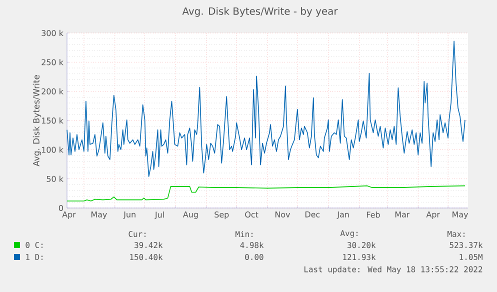  What do you see at coordinates (37, 120) in the screenshot?
I see `y-axis-title: Avg. Disk Bytes/Write` at bounding box center [37, 120].